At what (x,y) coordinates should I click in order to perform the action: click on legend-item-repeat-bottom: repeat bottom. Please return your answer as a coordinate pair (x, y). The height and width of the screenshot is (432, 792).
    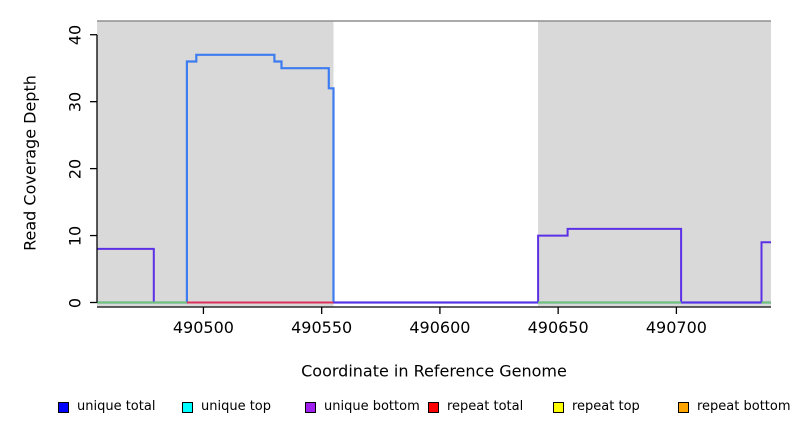
    Looking at the image, I should click on (734, 407).